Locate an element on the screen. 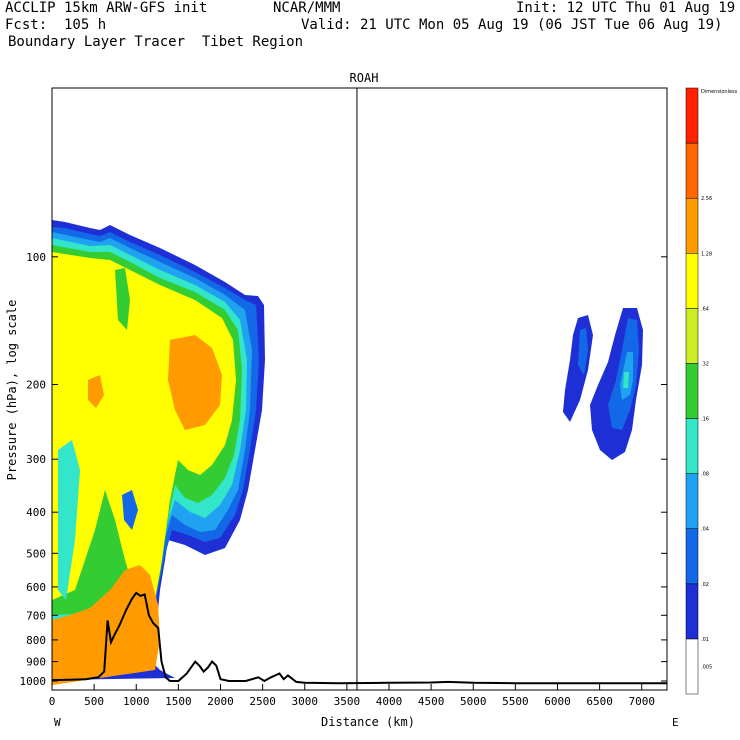 The width and height of the screenshot is (740, 740). colorbar-title: Dimensionless is located at coordinates (719, 92).